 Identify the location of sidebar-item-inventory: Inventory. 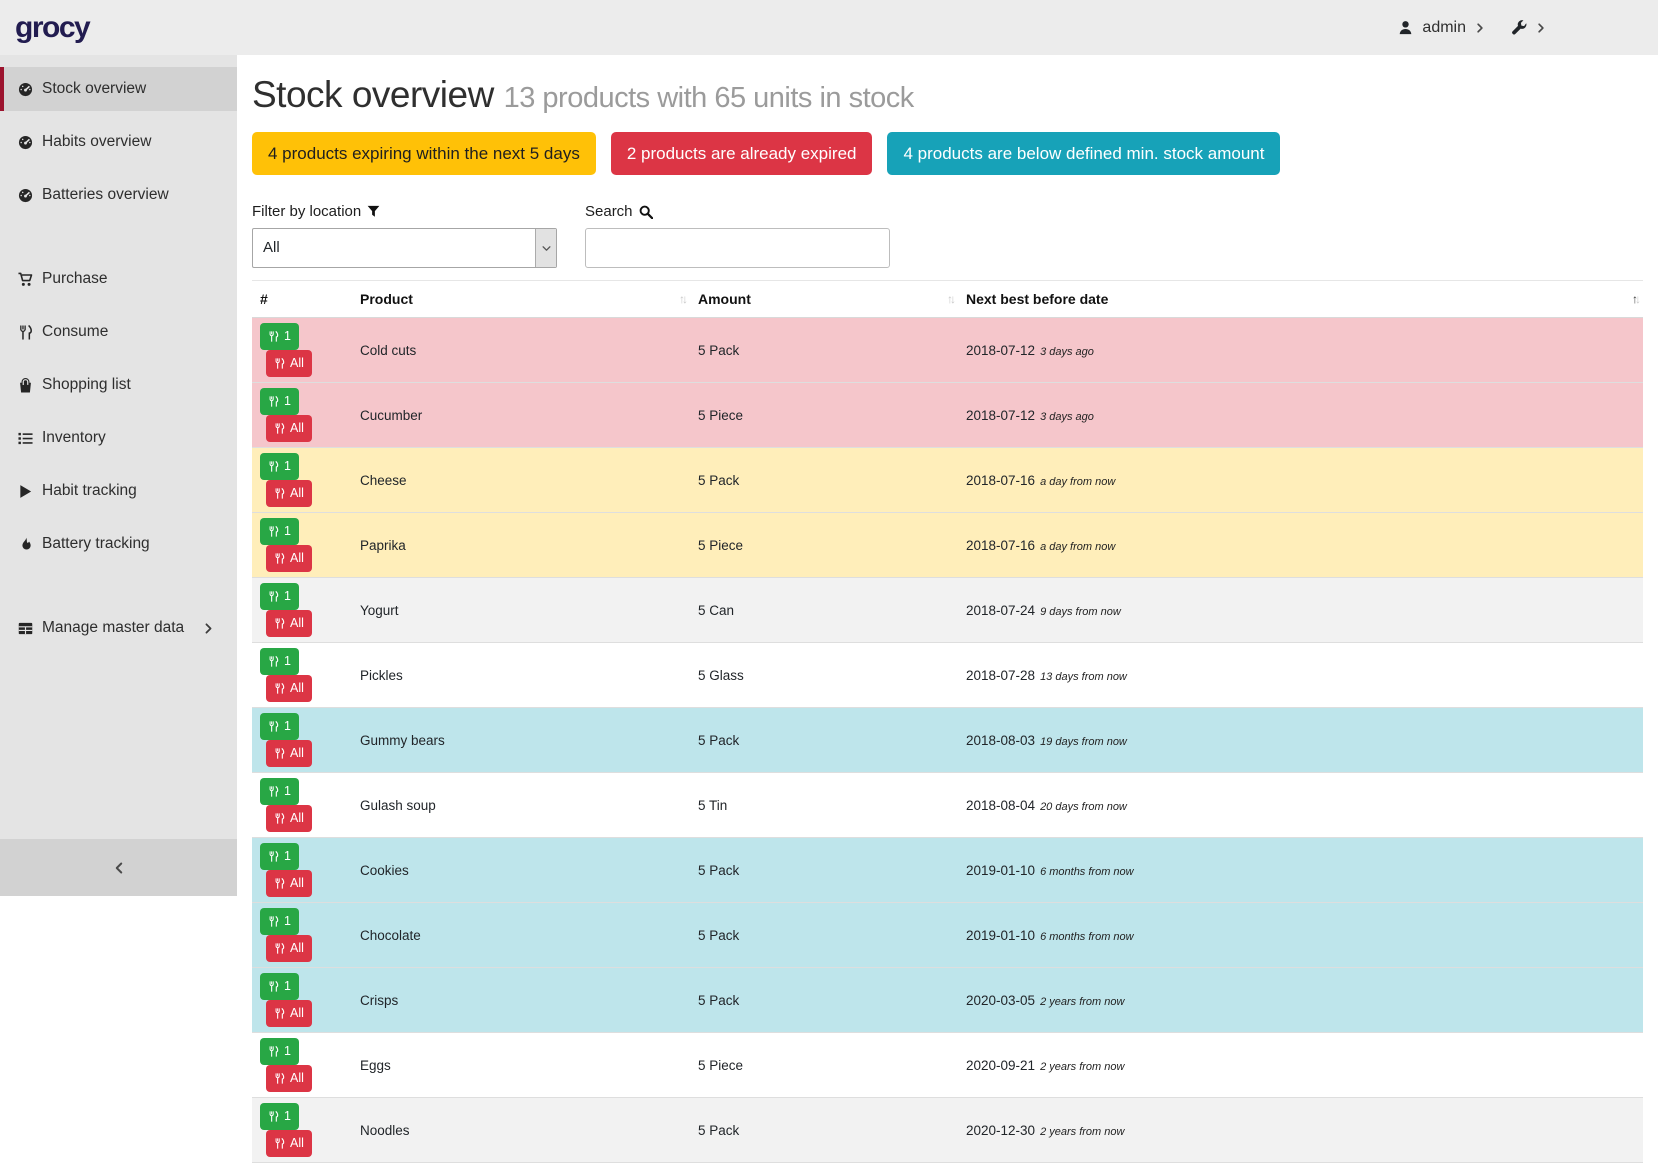
(118, 438).